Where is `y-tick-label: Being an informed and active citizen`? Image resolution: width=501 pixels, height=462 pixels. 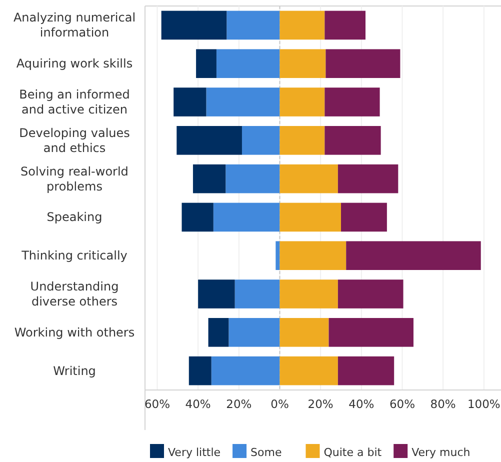
y-tick-label: Being an informed and active citizen is located at coordinates (74, 102).